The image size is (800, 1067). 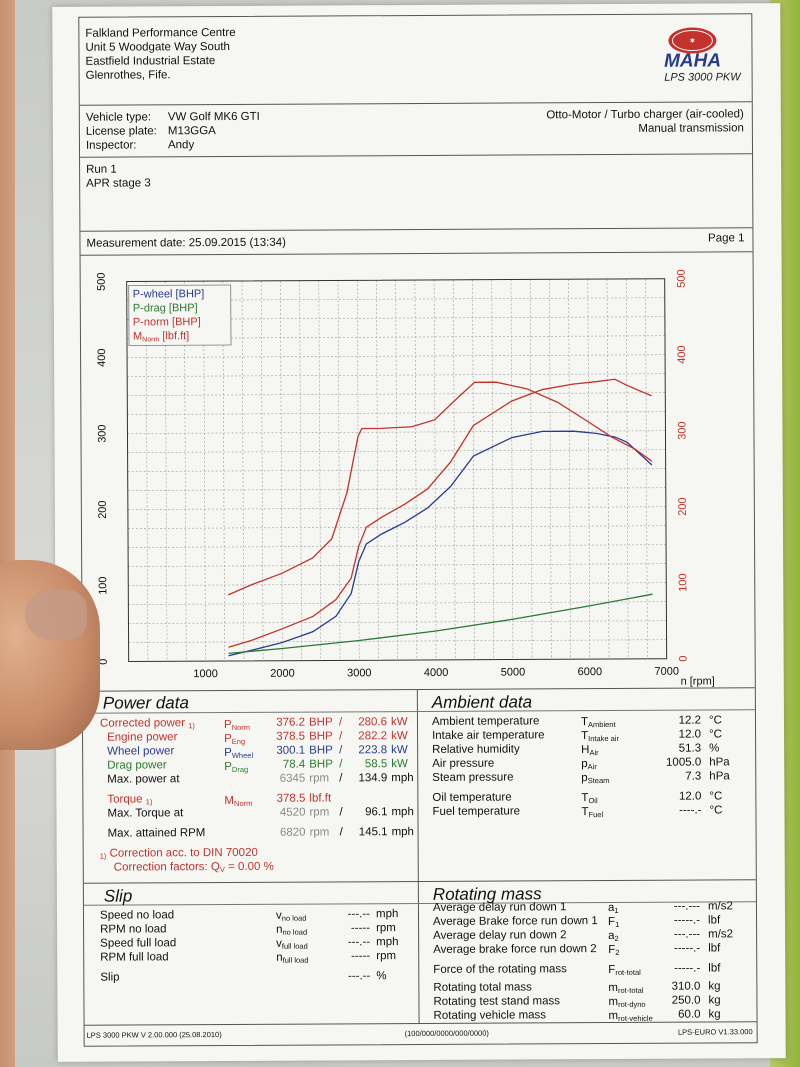 What do you see at coordinates (684, 659) in the screenshot?
I see `y-right-tick-label: 0` at bounding box center [684, 659].